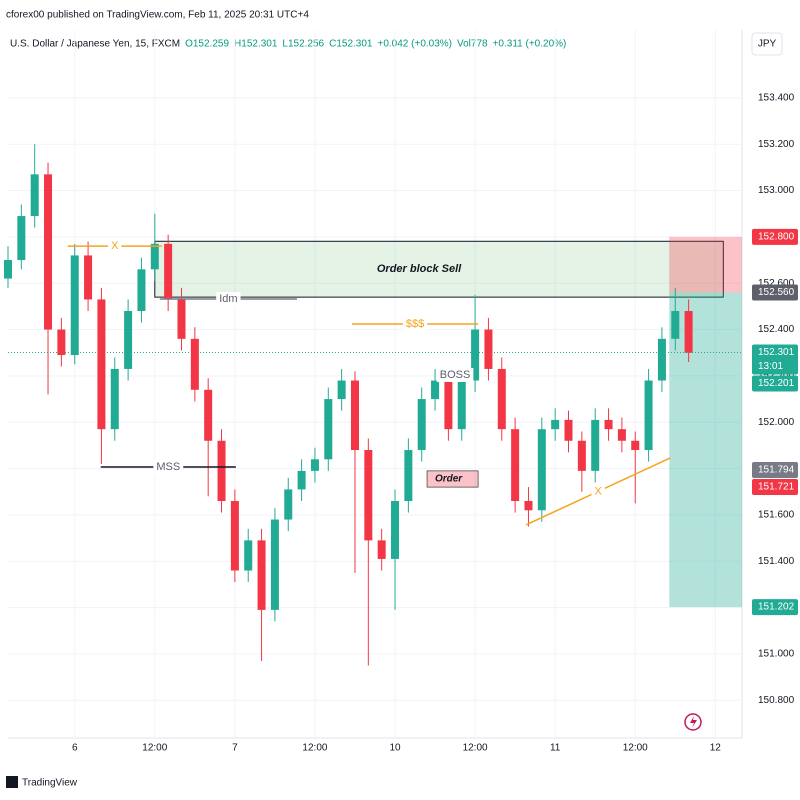  Describe the element at coordinates (776, 352) in the screenshot. I see `price-tag-label: 152.301` at that location.